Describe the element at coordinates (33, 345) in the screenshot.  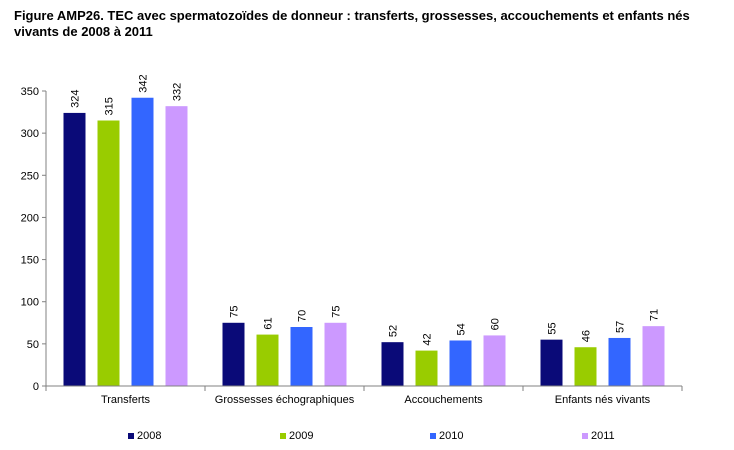
I see `y-tick-label: 50` at that location.